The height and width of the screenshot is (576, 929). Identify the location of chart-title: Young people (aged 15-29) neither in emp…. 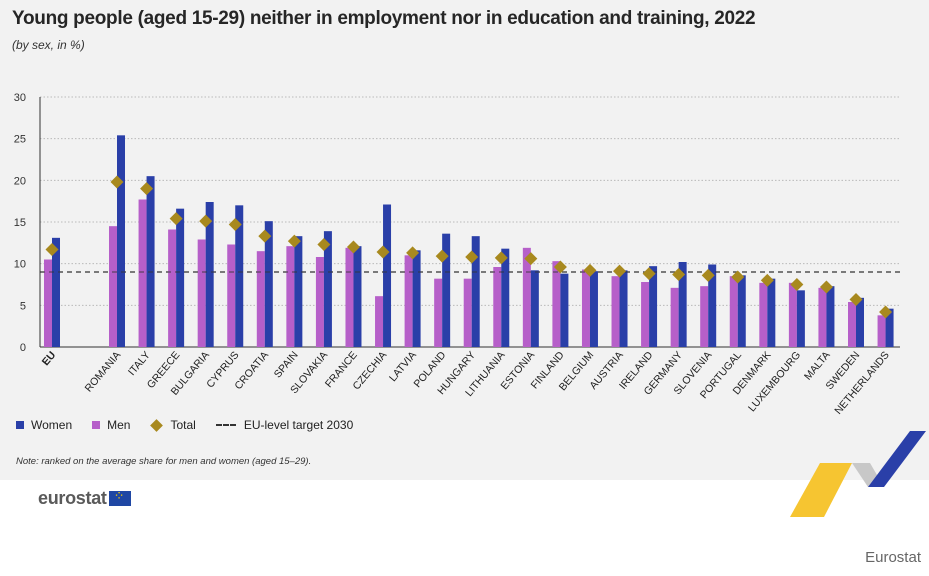
(384, 18).